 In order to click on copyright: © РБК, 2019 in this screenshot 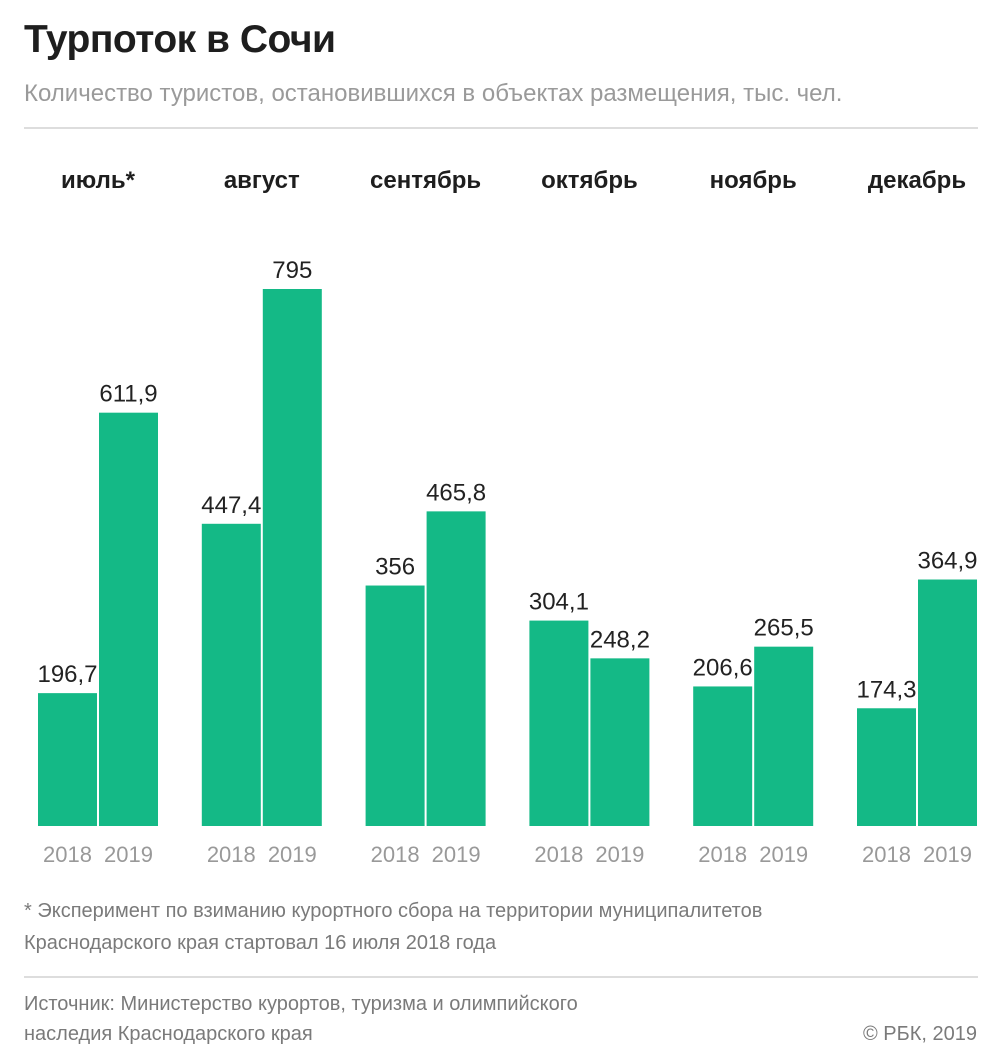, I will do `click(919, 1034)`.